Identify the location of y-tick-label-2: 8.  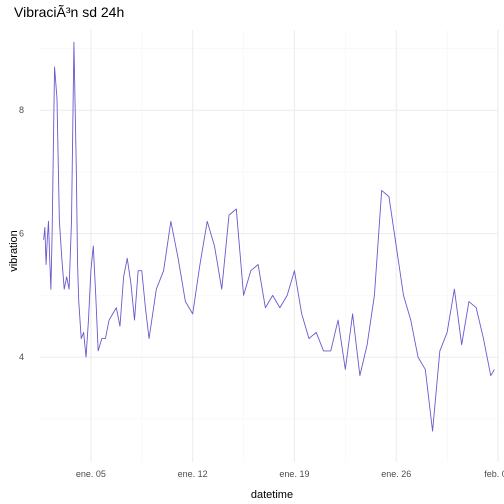
(21, 110).